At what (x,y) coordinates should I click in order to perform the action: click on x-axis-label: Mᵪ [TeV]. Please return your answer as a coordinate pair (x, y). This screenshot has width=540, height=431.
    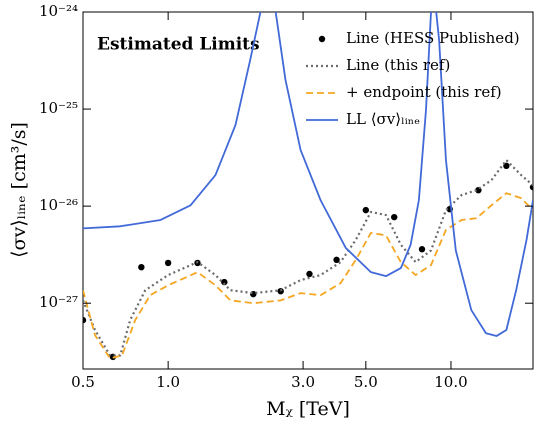
    Looking at the image, I should click on (308, 409).